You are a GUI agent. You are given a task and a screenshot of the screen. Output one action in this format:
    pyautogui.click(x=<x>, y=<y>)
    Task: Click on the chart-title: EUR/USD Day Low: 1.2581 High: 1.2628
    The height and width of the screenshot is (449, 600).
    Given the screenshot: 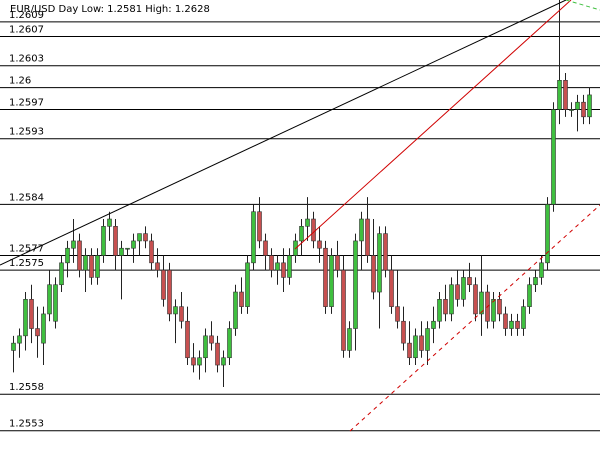 What is the action you would take?
    pyautogui.click(x=110, y=9)
    